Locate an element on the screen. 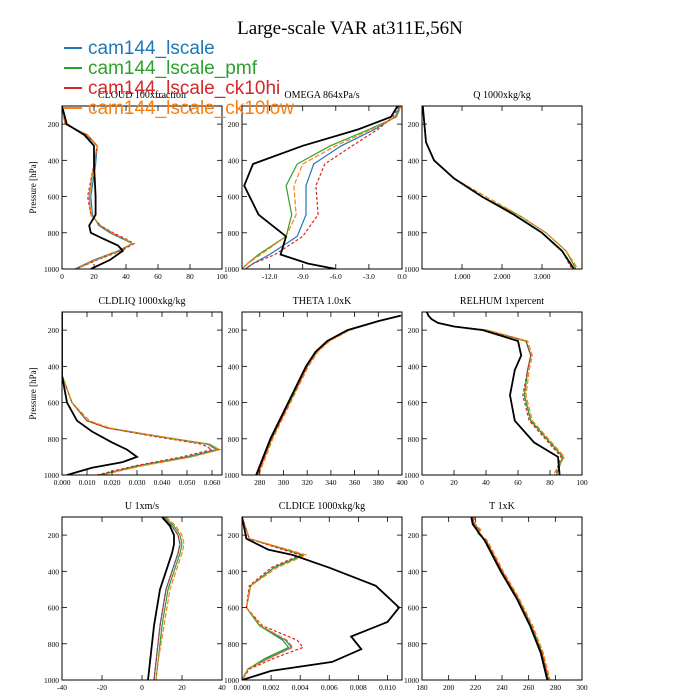 The width and height of the screenshot is (700, 700). x-tick-label: 0.004 is located at coordinates (300, 687).